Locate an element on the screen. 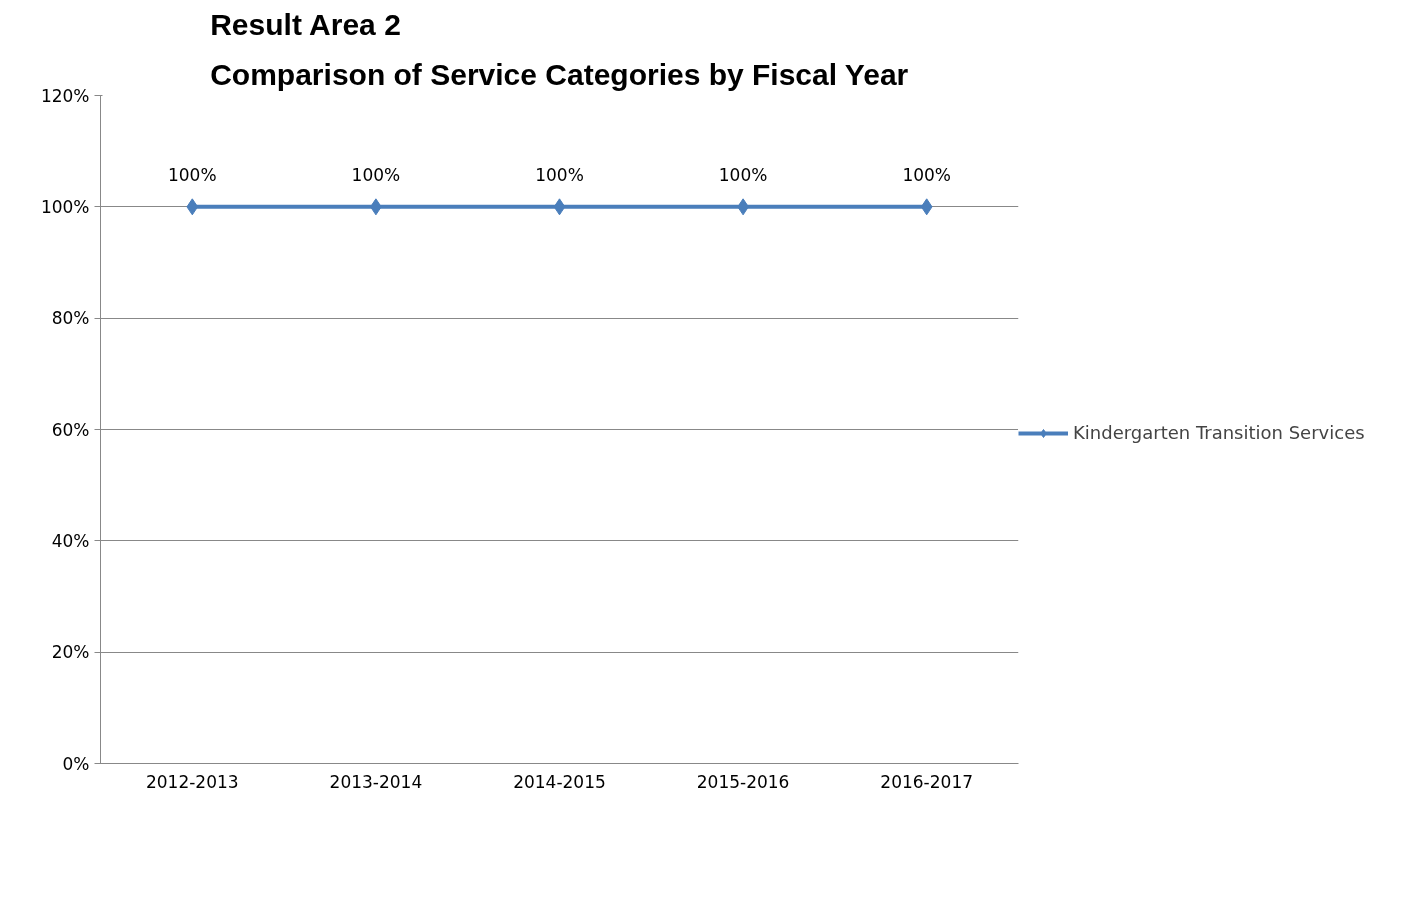  chart-title: Result Area 2 Comparison of Service Categories by Fiscal Year is located at coordinates (559, 49).